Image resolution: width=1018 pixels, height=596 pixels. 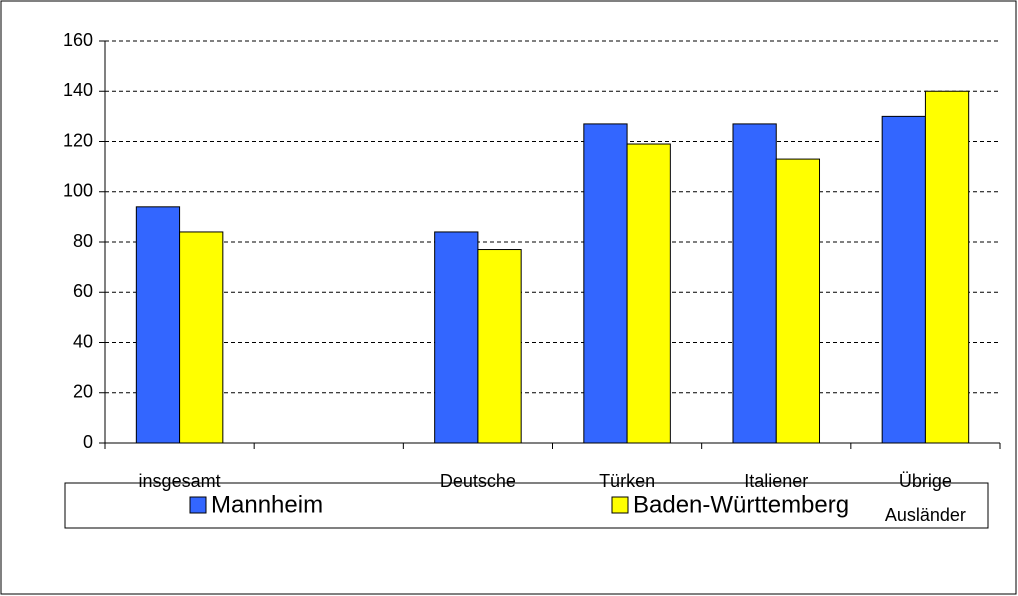 I want to click on legend-box, so click(x=526, y=505).